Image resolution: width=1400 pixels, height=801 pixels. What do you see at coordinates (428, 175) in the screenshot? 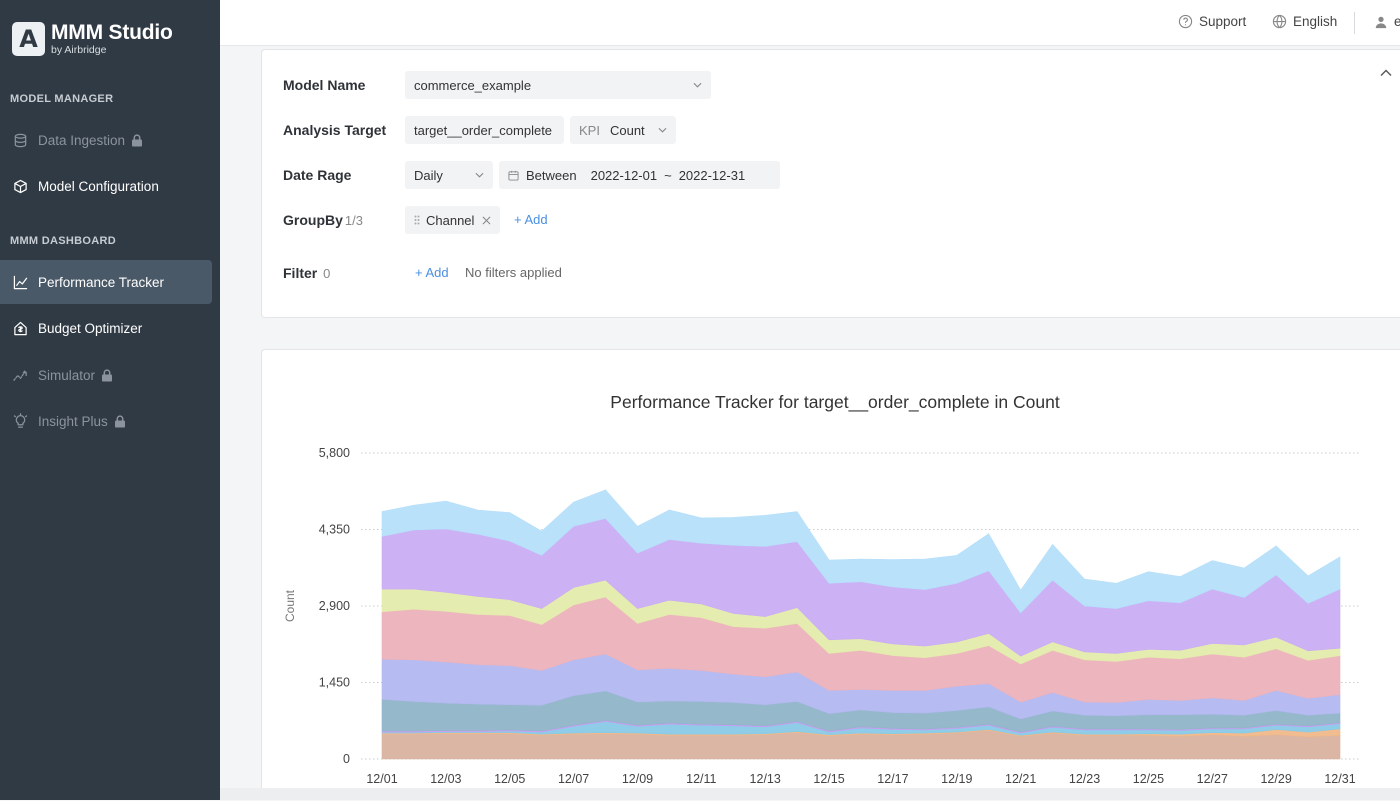
I see `granularity-value: Daily` at bounding box center [428, 175].